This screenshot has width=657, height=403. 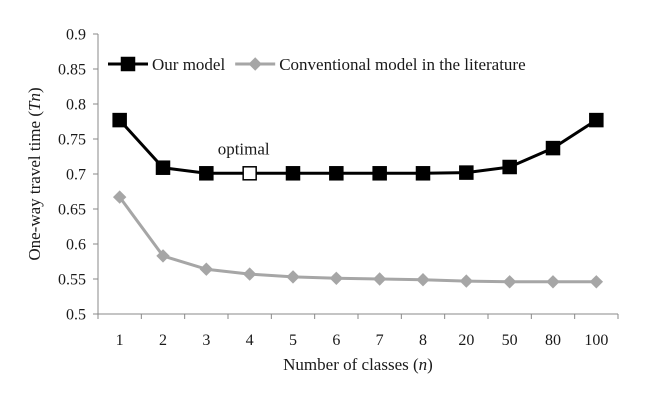 I want to click on y-axis-title: One-way travel time (Tn), so click(x=34, y=173).